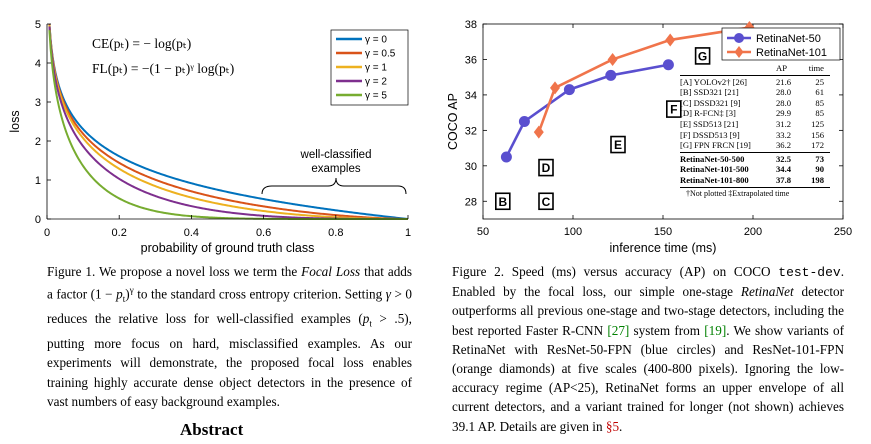 The image size is (871, 444). I want to click on equation-0: CE(pₜ) = − log(pₜ), so click(141, 43).